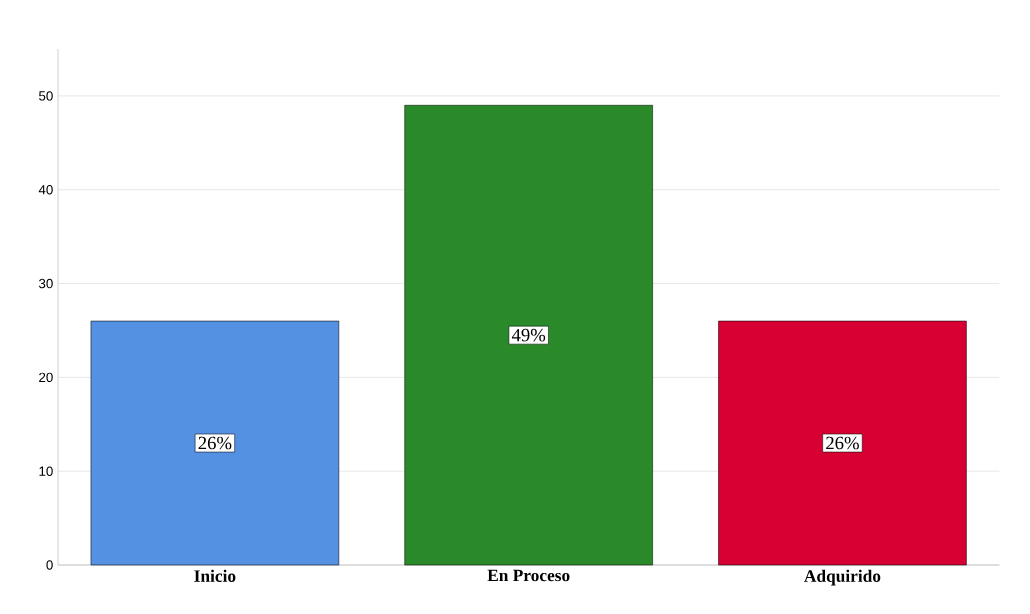 The width and height of the screenshot is (1030, 614). Describe the element at coordinates (215, 575) in the screenshot. I see `x-tick-label: Inicio` at that location.